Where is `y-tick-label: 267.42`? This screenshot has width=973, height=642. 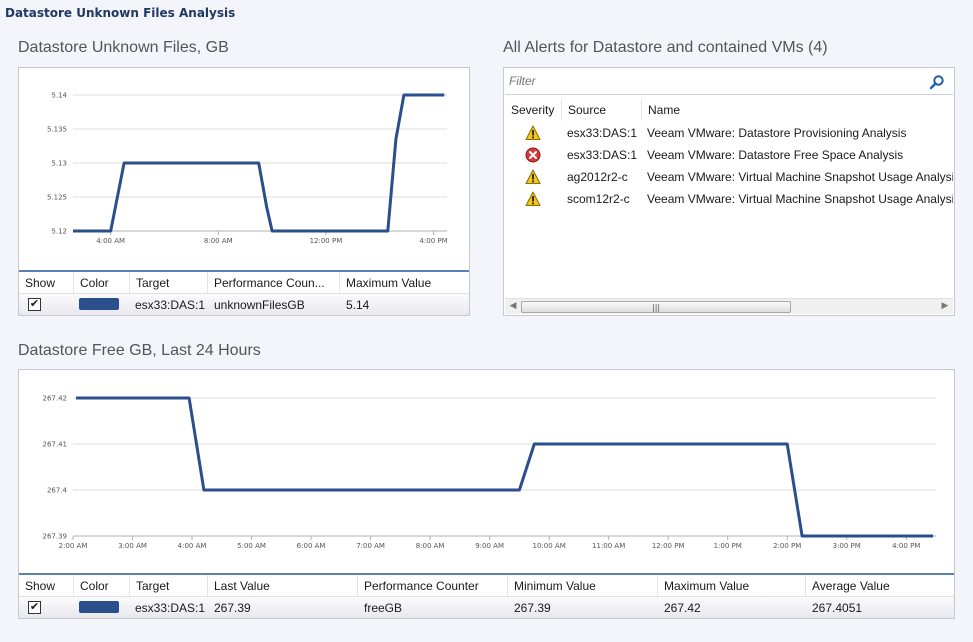
y-tick-label: 267.42 is located at coordinates (55, 399).